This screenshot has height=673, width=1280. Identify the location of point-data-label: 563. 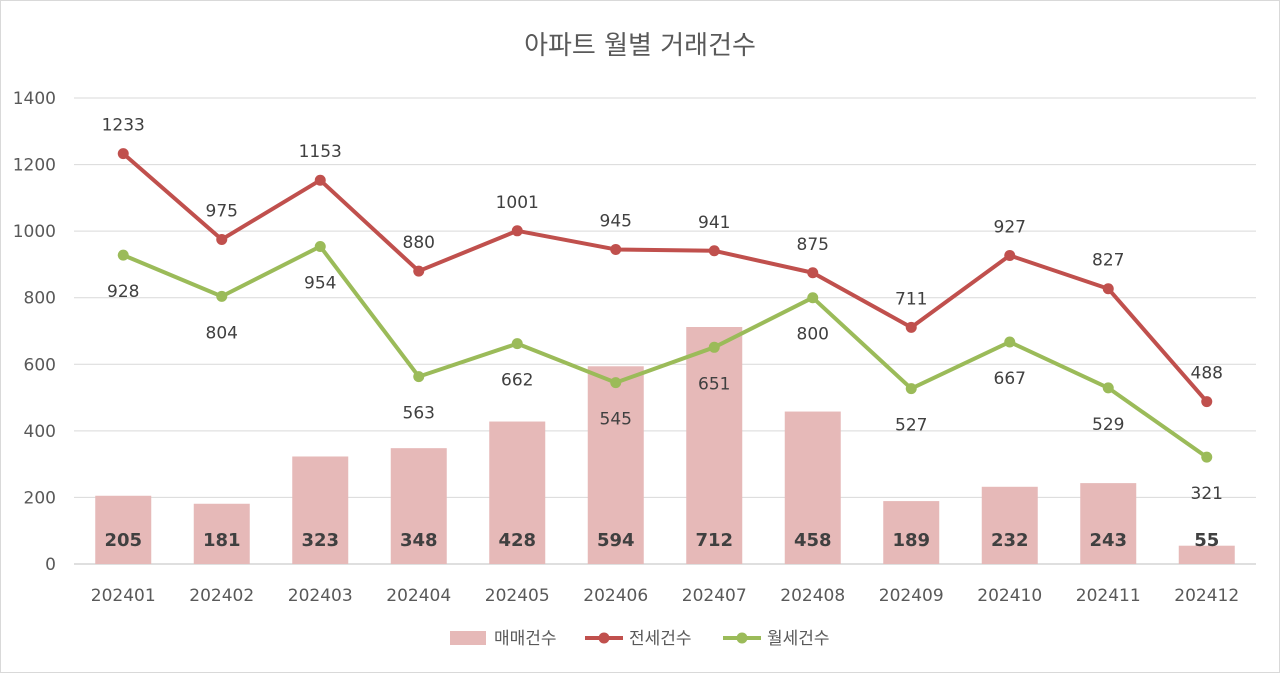
(419, 414).